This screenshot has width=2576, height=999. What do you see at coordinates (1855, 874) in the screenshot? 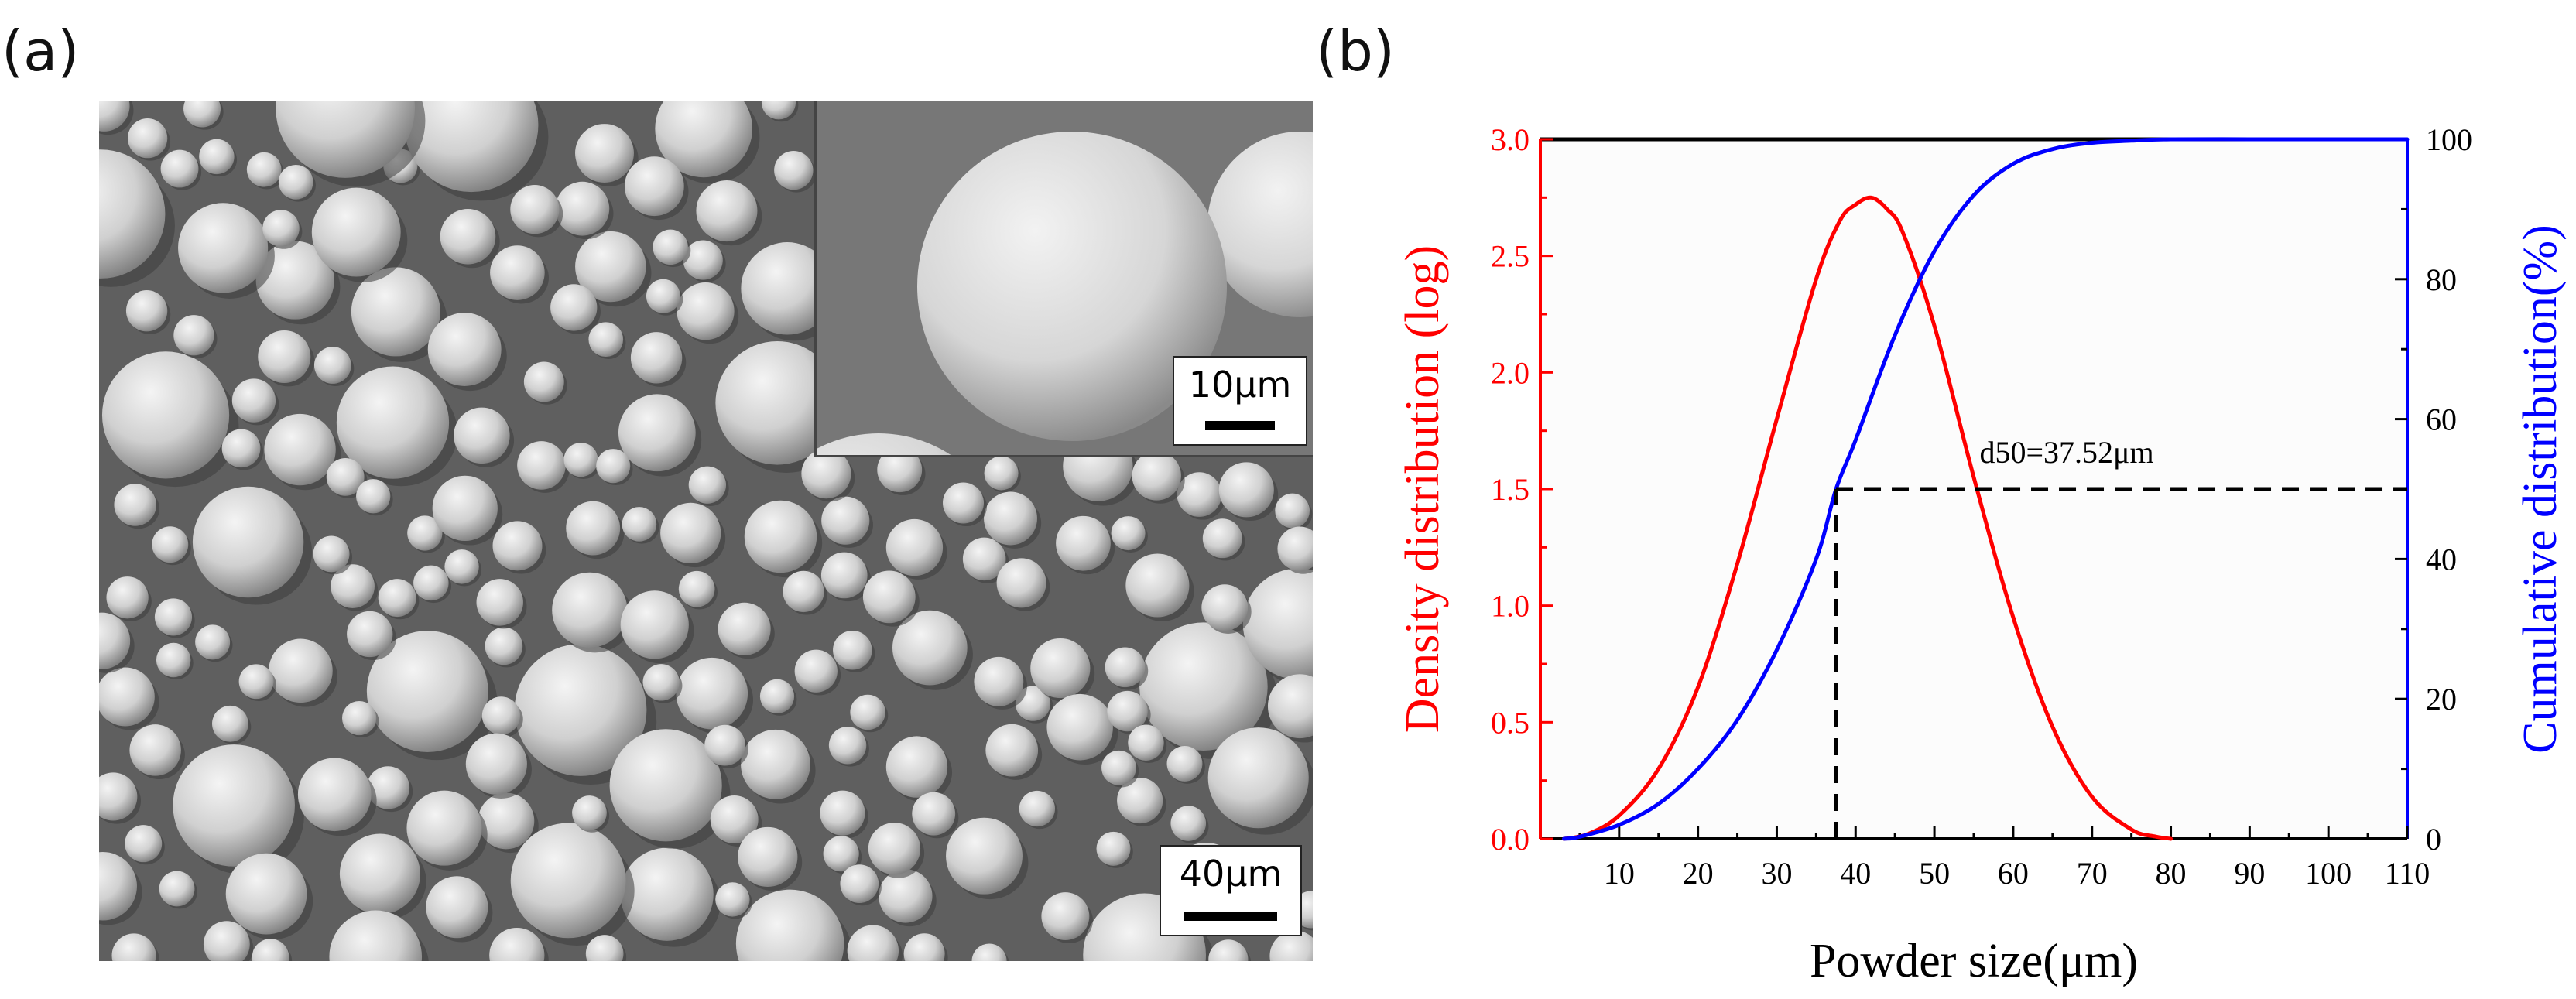
I see `x-tick-label: 40` at bounding box center [1855, 874].